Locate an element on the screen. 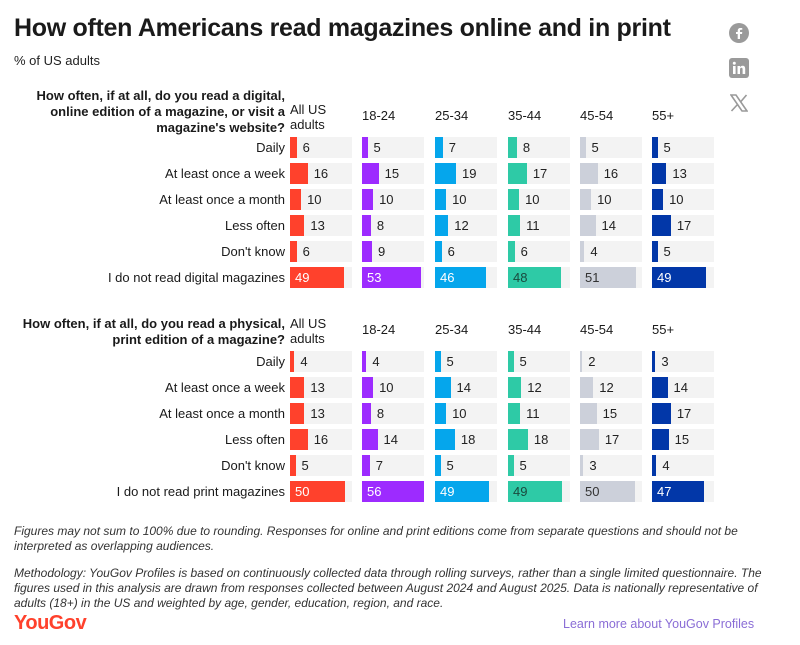 This screenshot has height=645, width=800. bar-cell: 11 is located at coordinates (539, 413).